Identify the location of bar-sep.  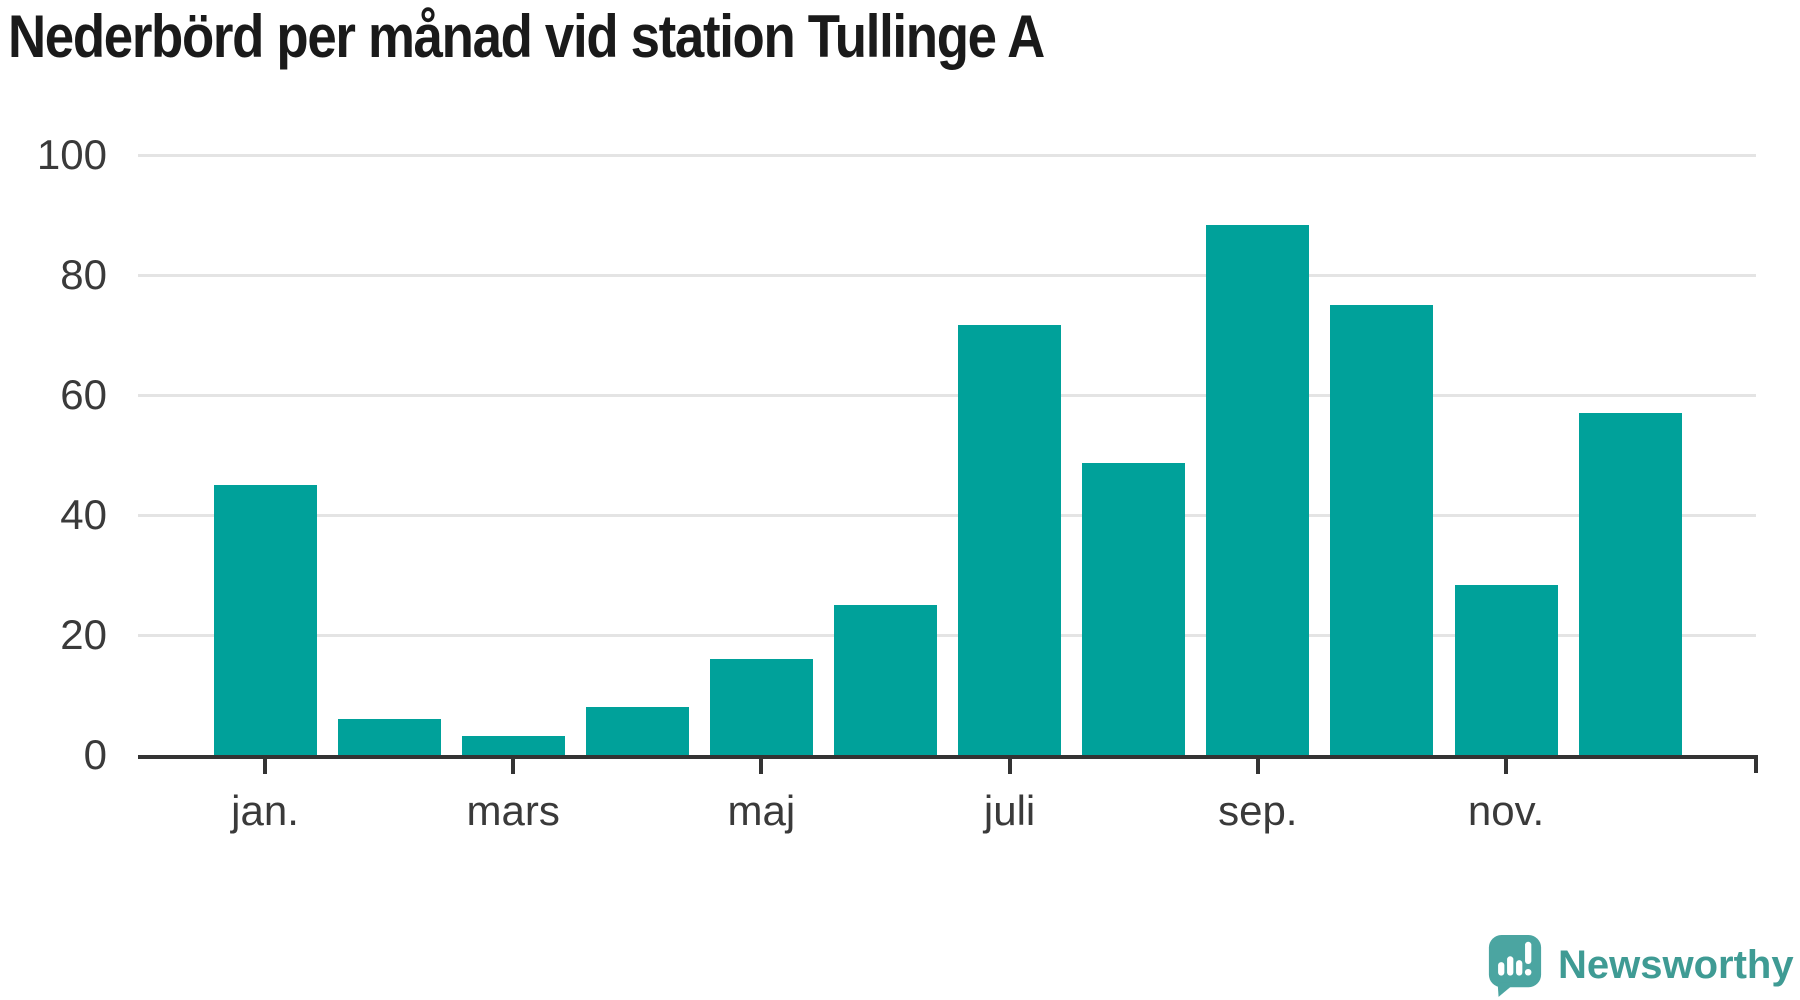
(1258, 489).